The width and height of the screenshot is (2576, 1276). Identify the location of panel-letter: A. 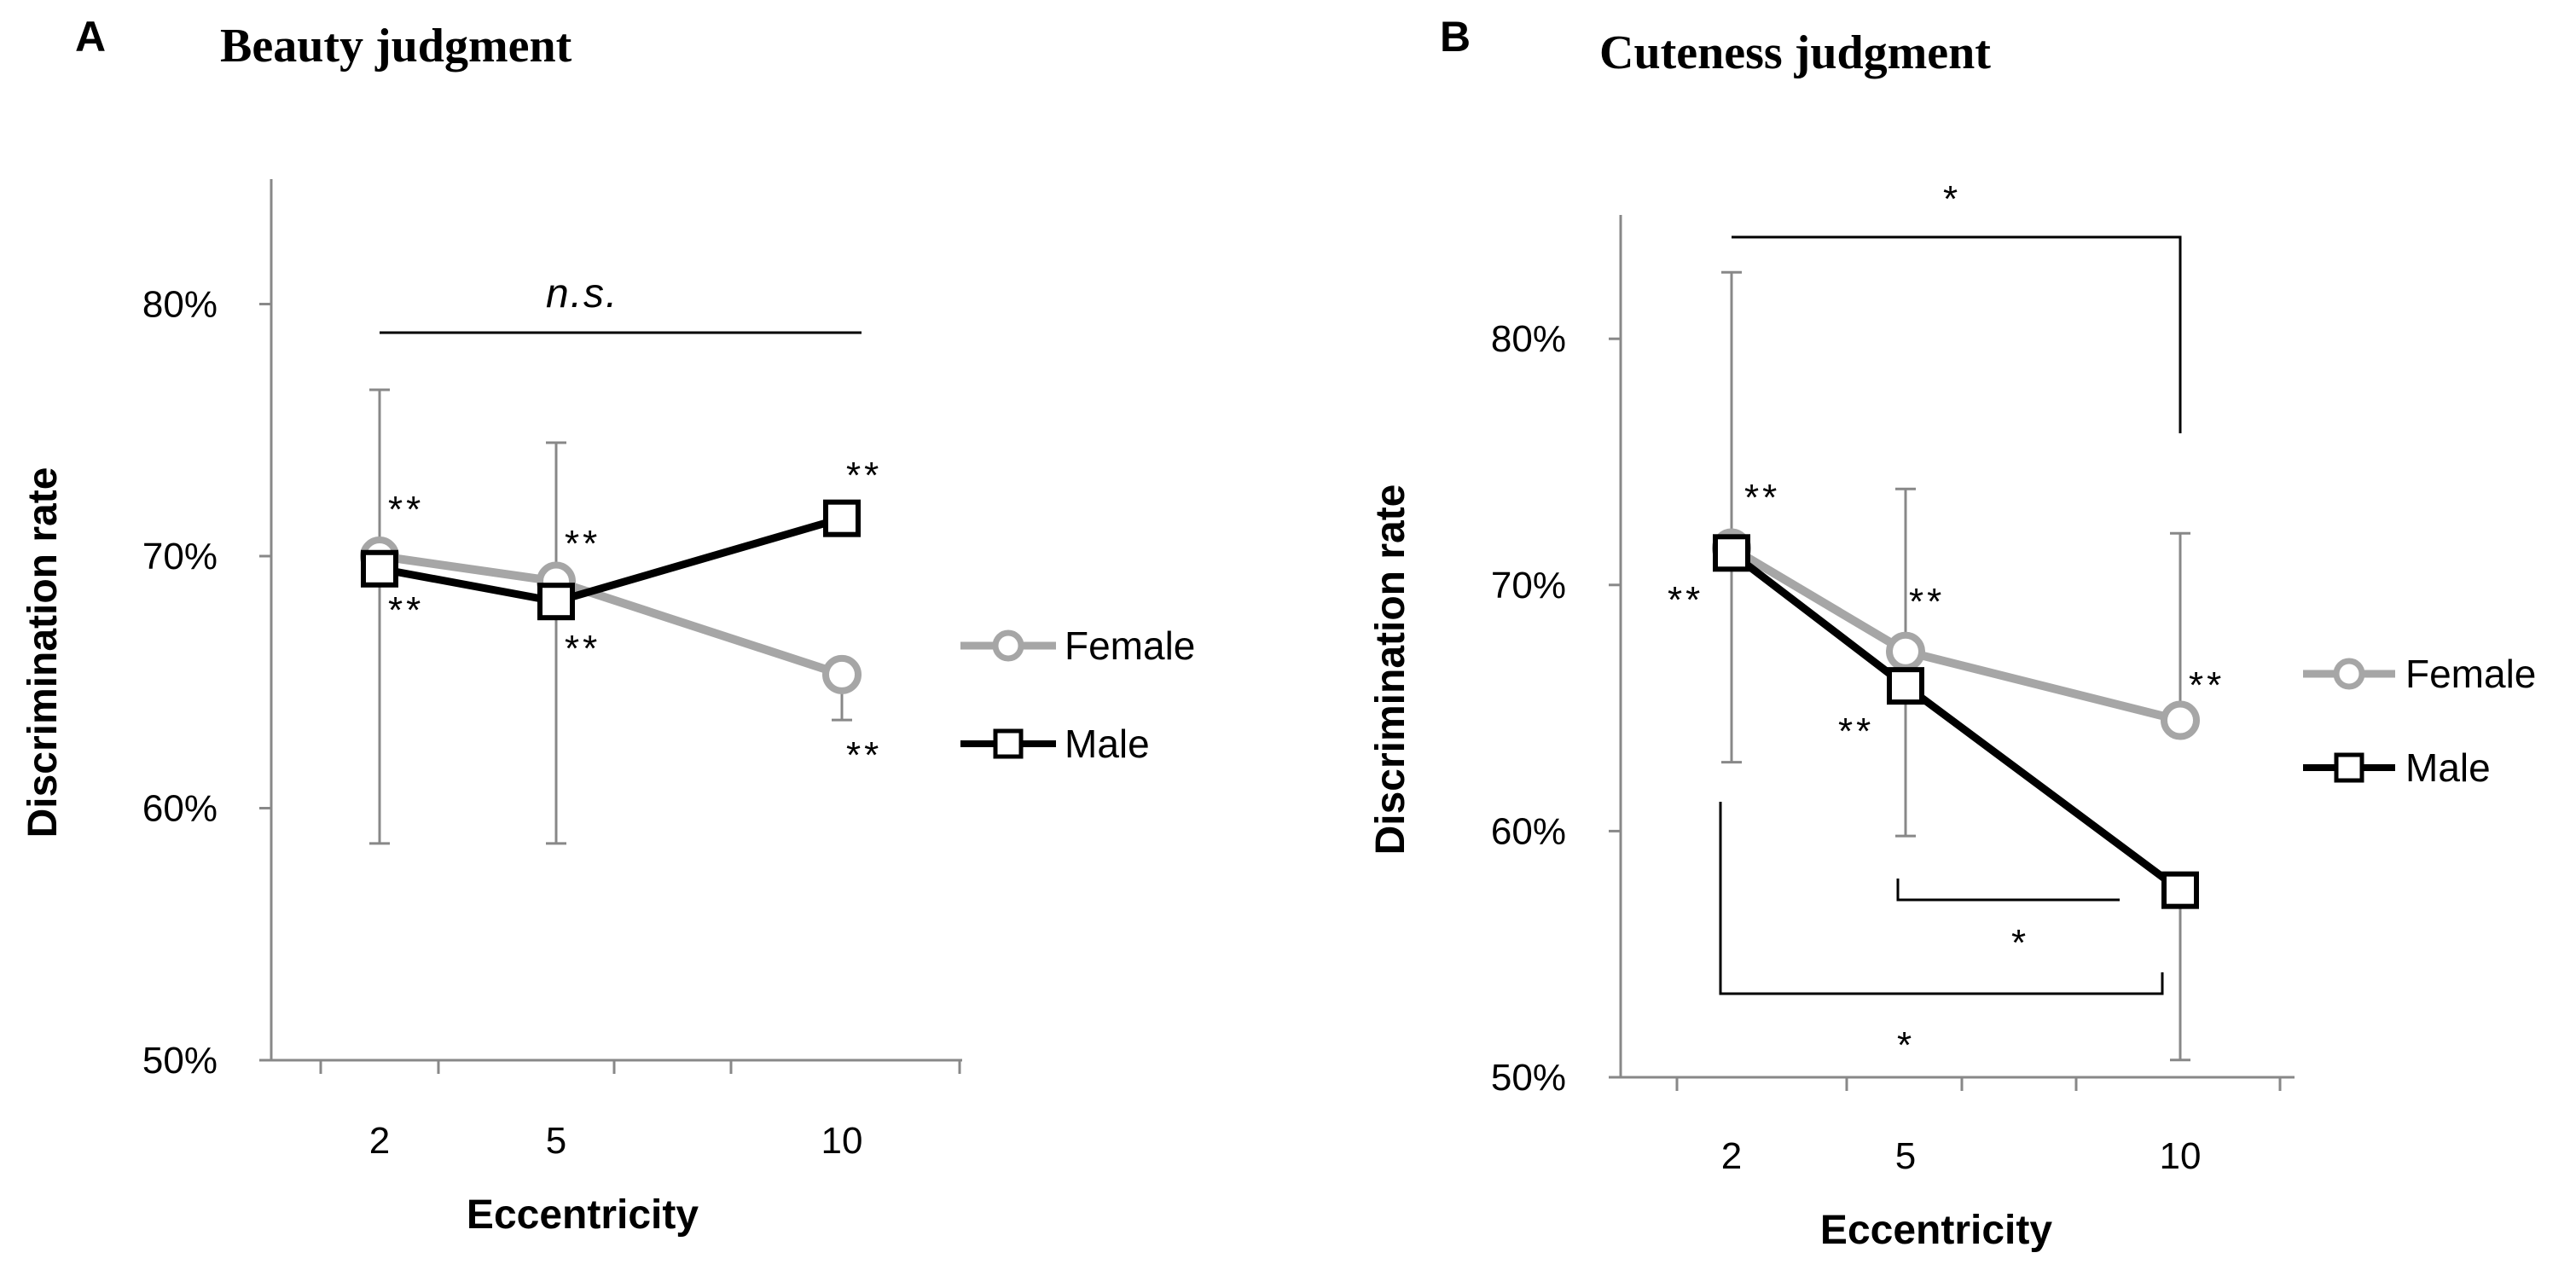
(90, 37).